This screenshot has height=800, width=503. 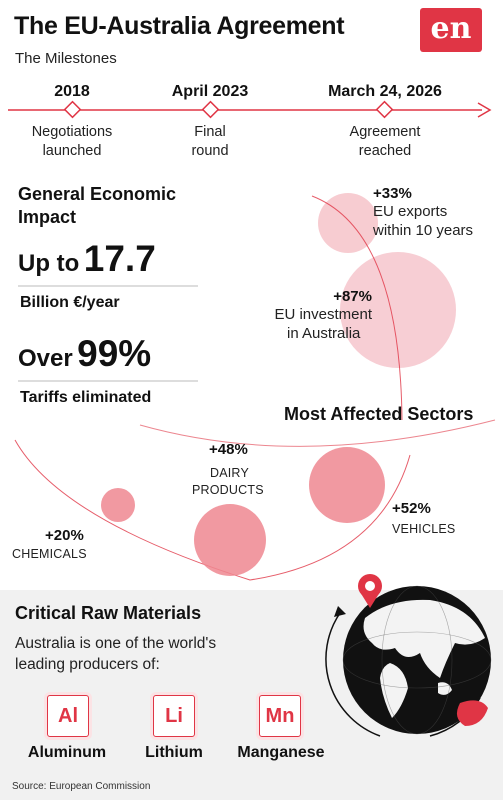 I want to click on milestone-label-1: Negotiations launched, so click(x=72, y=141).